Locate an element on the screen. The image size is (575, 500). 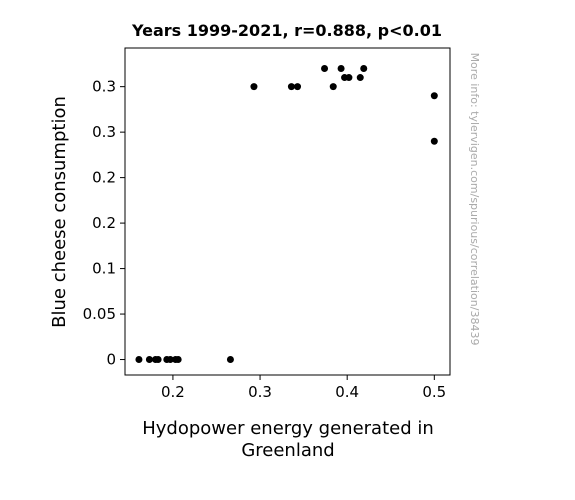
x-tick-label: 0.4 is located at coordinates (347, 392).